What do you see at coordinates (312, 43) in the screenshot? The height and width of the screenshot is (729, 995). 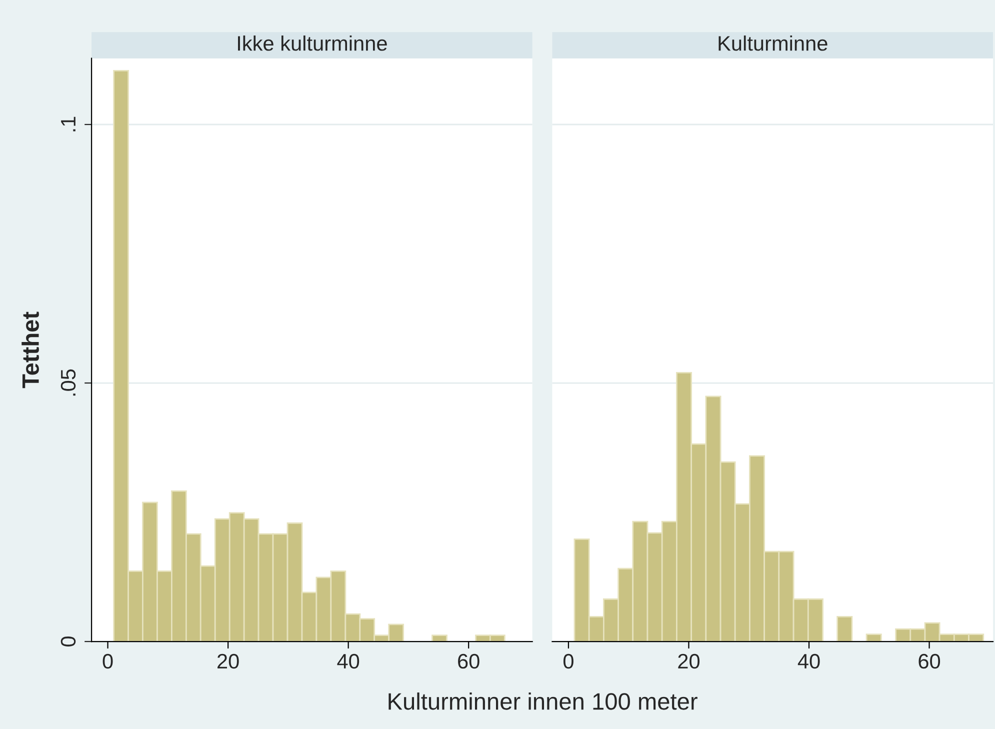 I see `chart-title: Ikke kulturminne` at bounding box center [312, 43].